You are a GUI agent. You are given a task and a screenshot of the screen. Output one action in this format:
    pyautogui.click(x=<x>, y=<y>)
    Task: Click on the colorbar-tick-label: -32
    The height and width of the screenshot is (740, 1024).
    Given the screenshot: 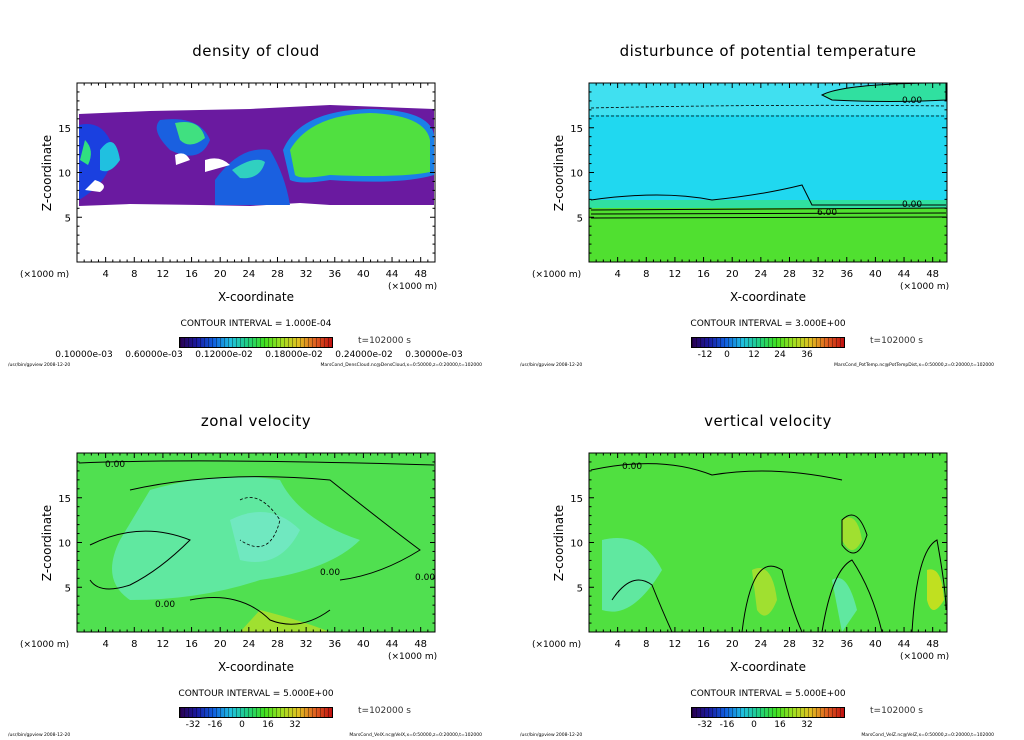 What is the action you would take?
    pyautogui.click(x=705, y=725)
    